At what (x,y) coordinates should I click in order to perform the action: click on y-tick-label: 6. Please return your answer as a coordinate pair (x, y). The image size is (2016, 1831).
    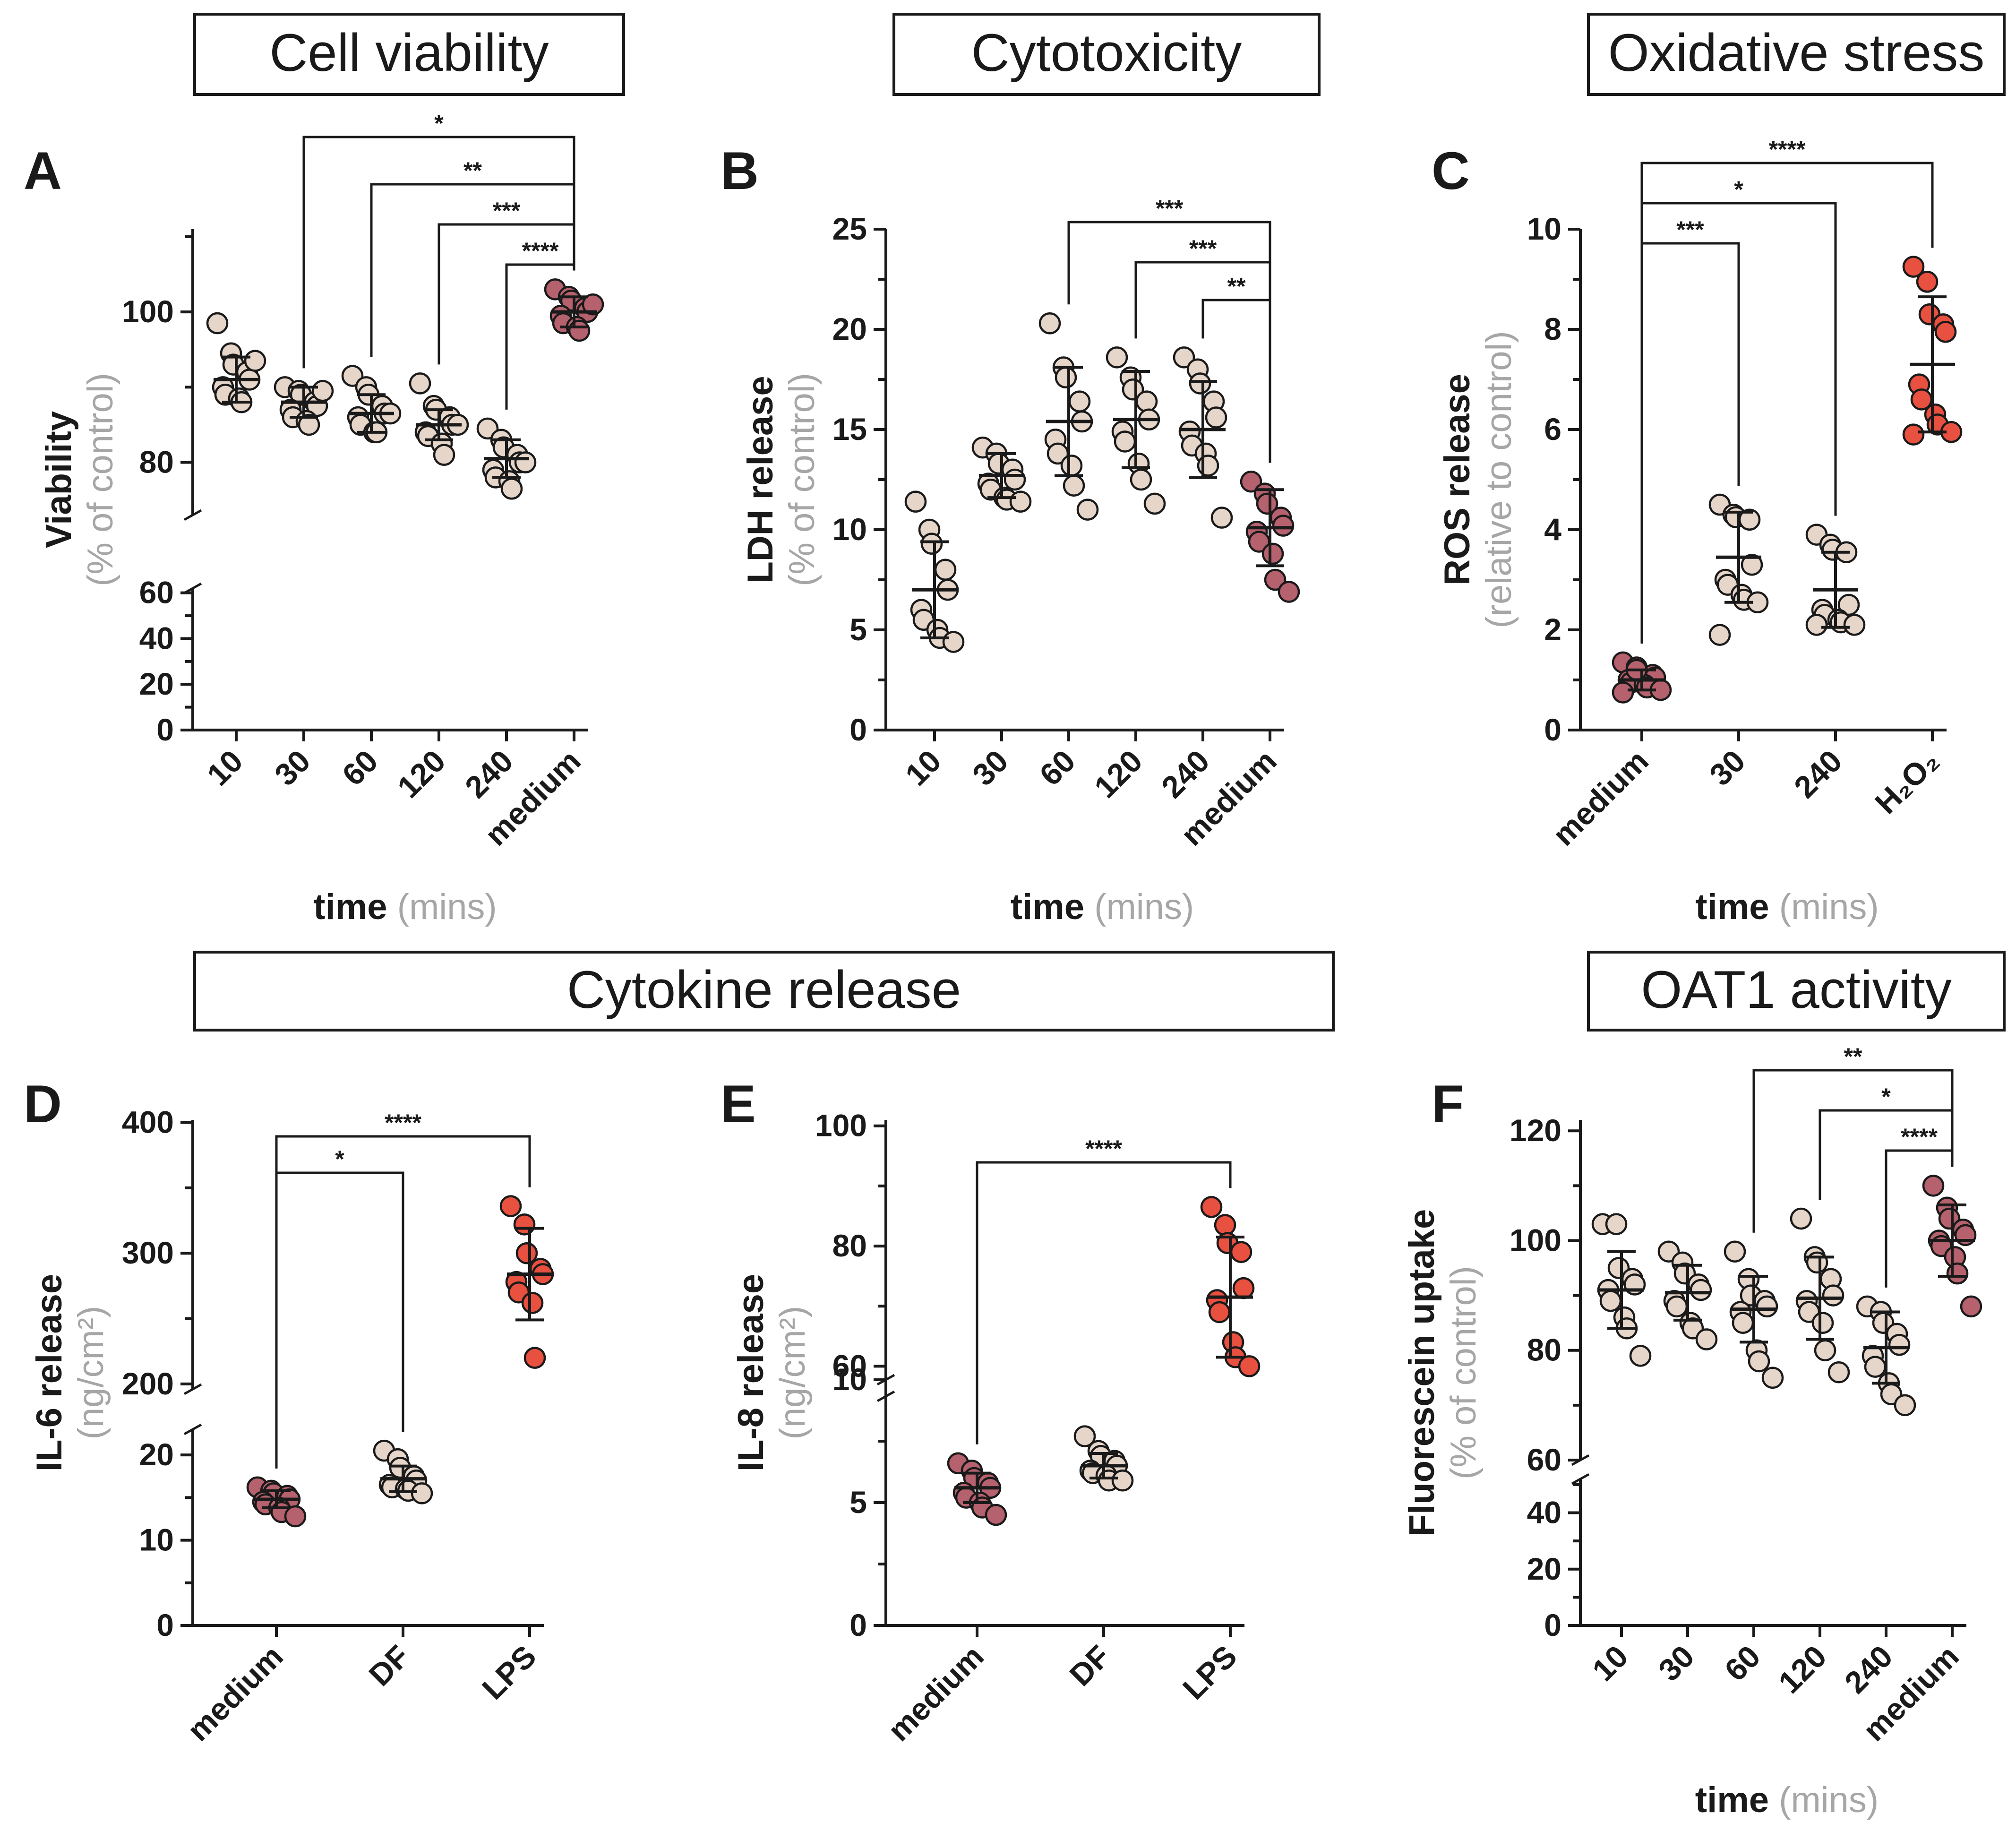
    Looking at the image, I should click on (1553, 430).